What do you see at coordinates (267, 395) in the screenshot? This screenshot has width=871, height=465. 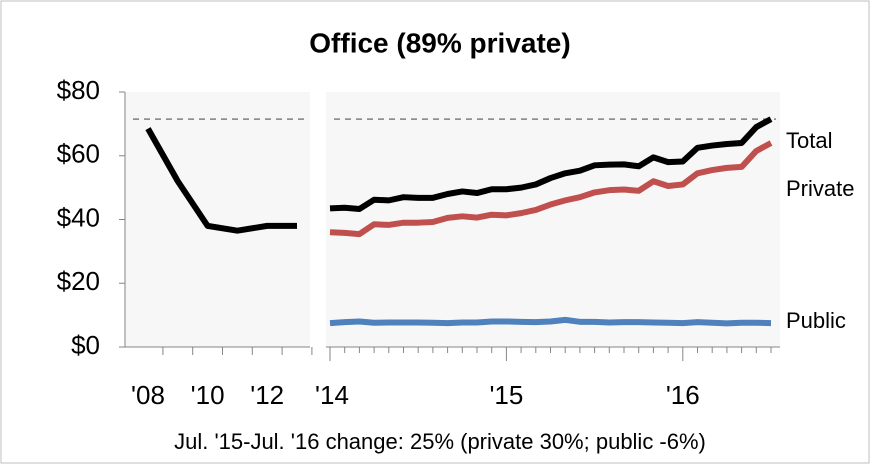 I see `x-tick-label: '12` at bounding box center [267, 395].